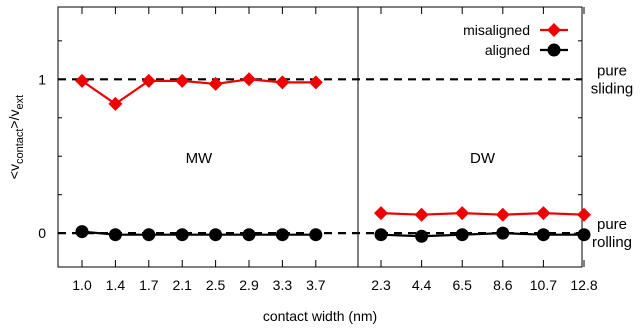 This screenshot has width=641, height=328. What do you see at coordinates (149, 285) in the screenshot?
I see `x-tick-label: 1.7` at bounding box center [149, 285].